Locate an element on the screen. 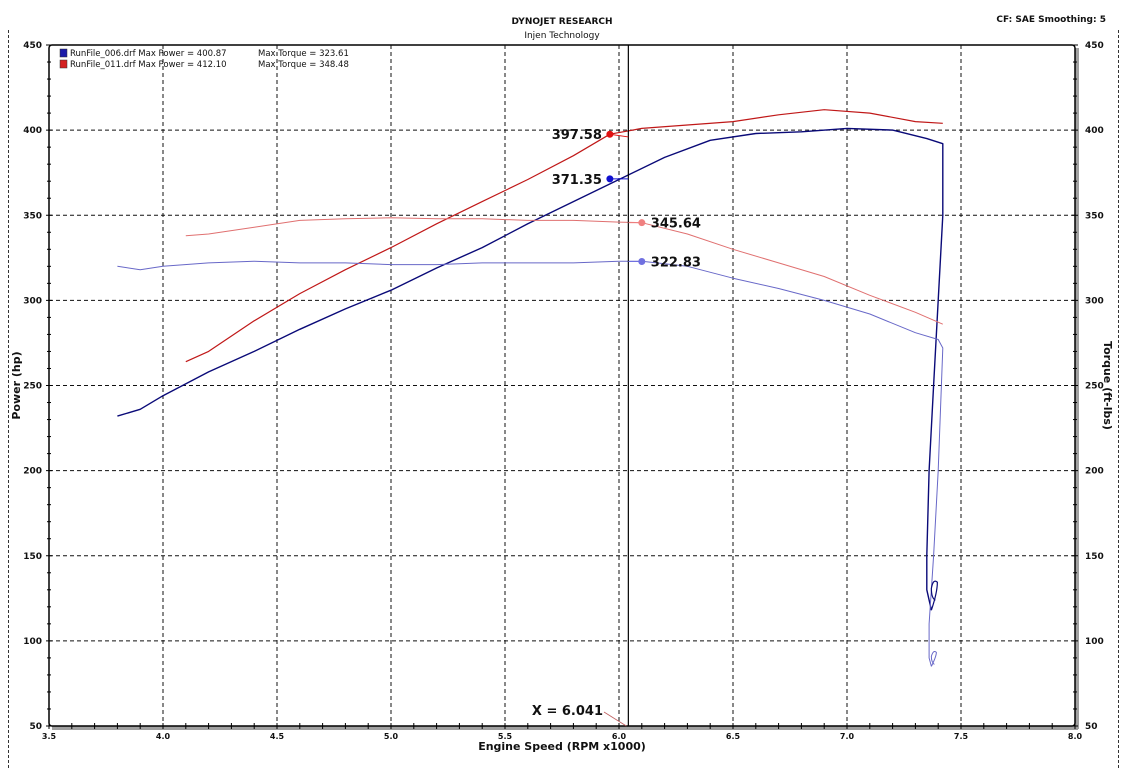  left-tick-label: 450 is located at coordinates (32, 46).